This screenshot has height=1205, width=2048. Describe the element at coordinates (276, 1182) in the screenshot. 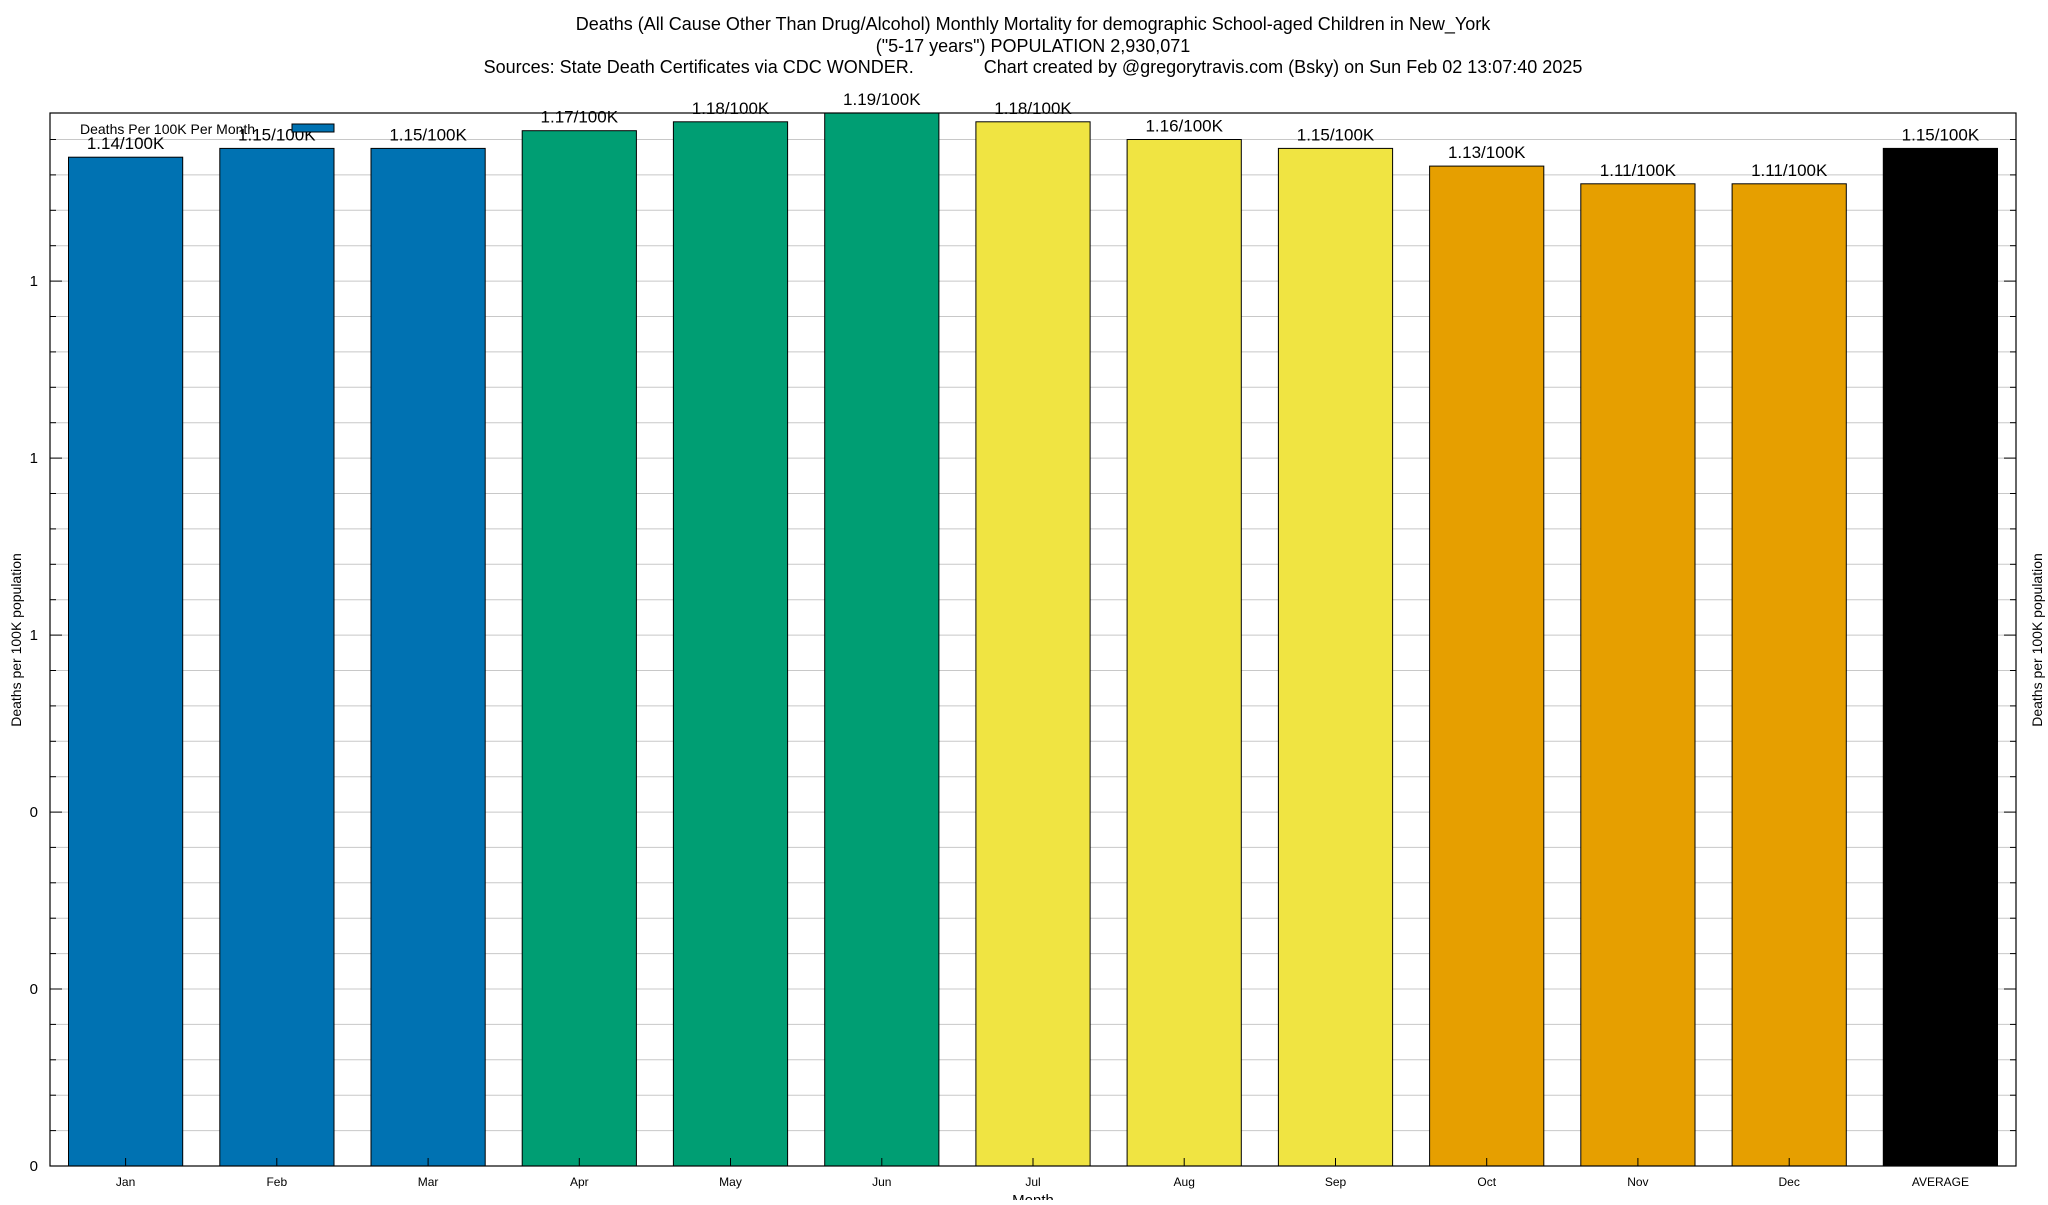

I see `x-tick-label: Feb` at that location.